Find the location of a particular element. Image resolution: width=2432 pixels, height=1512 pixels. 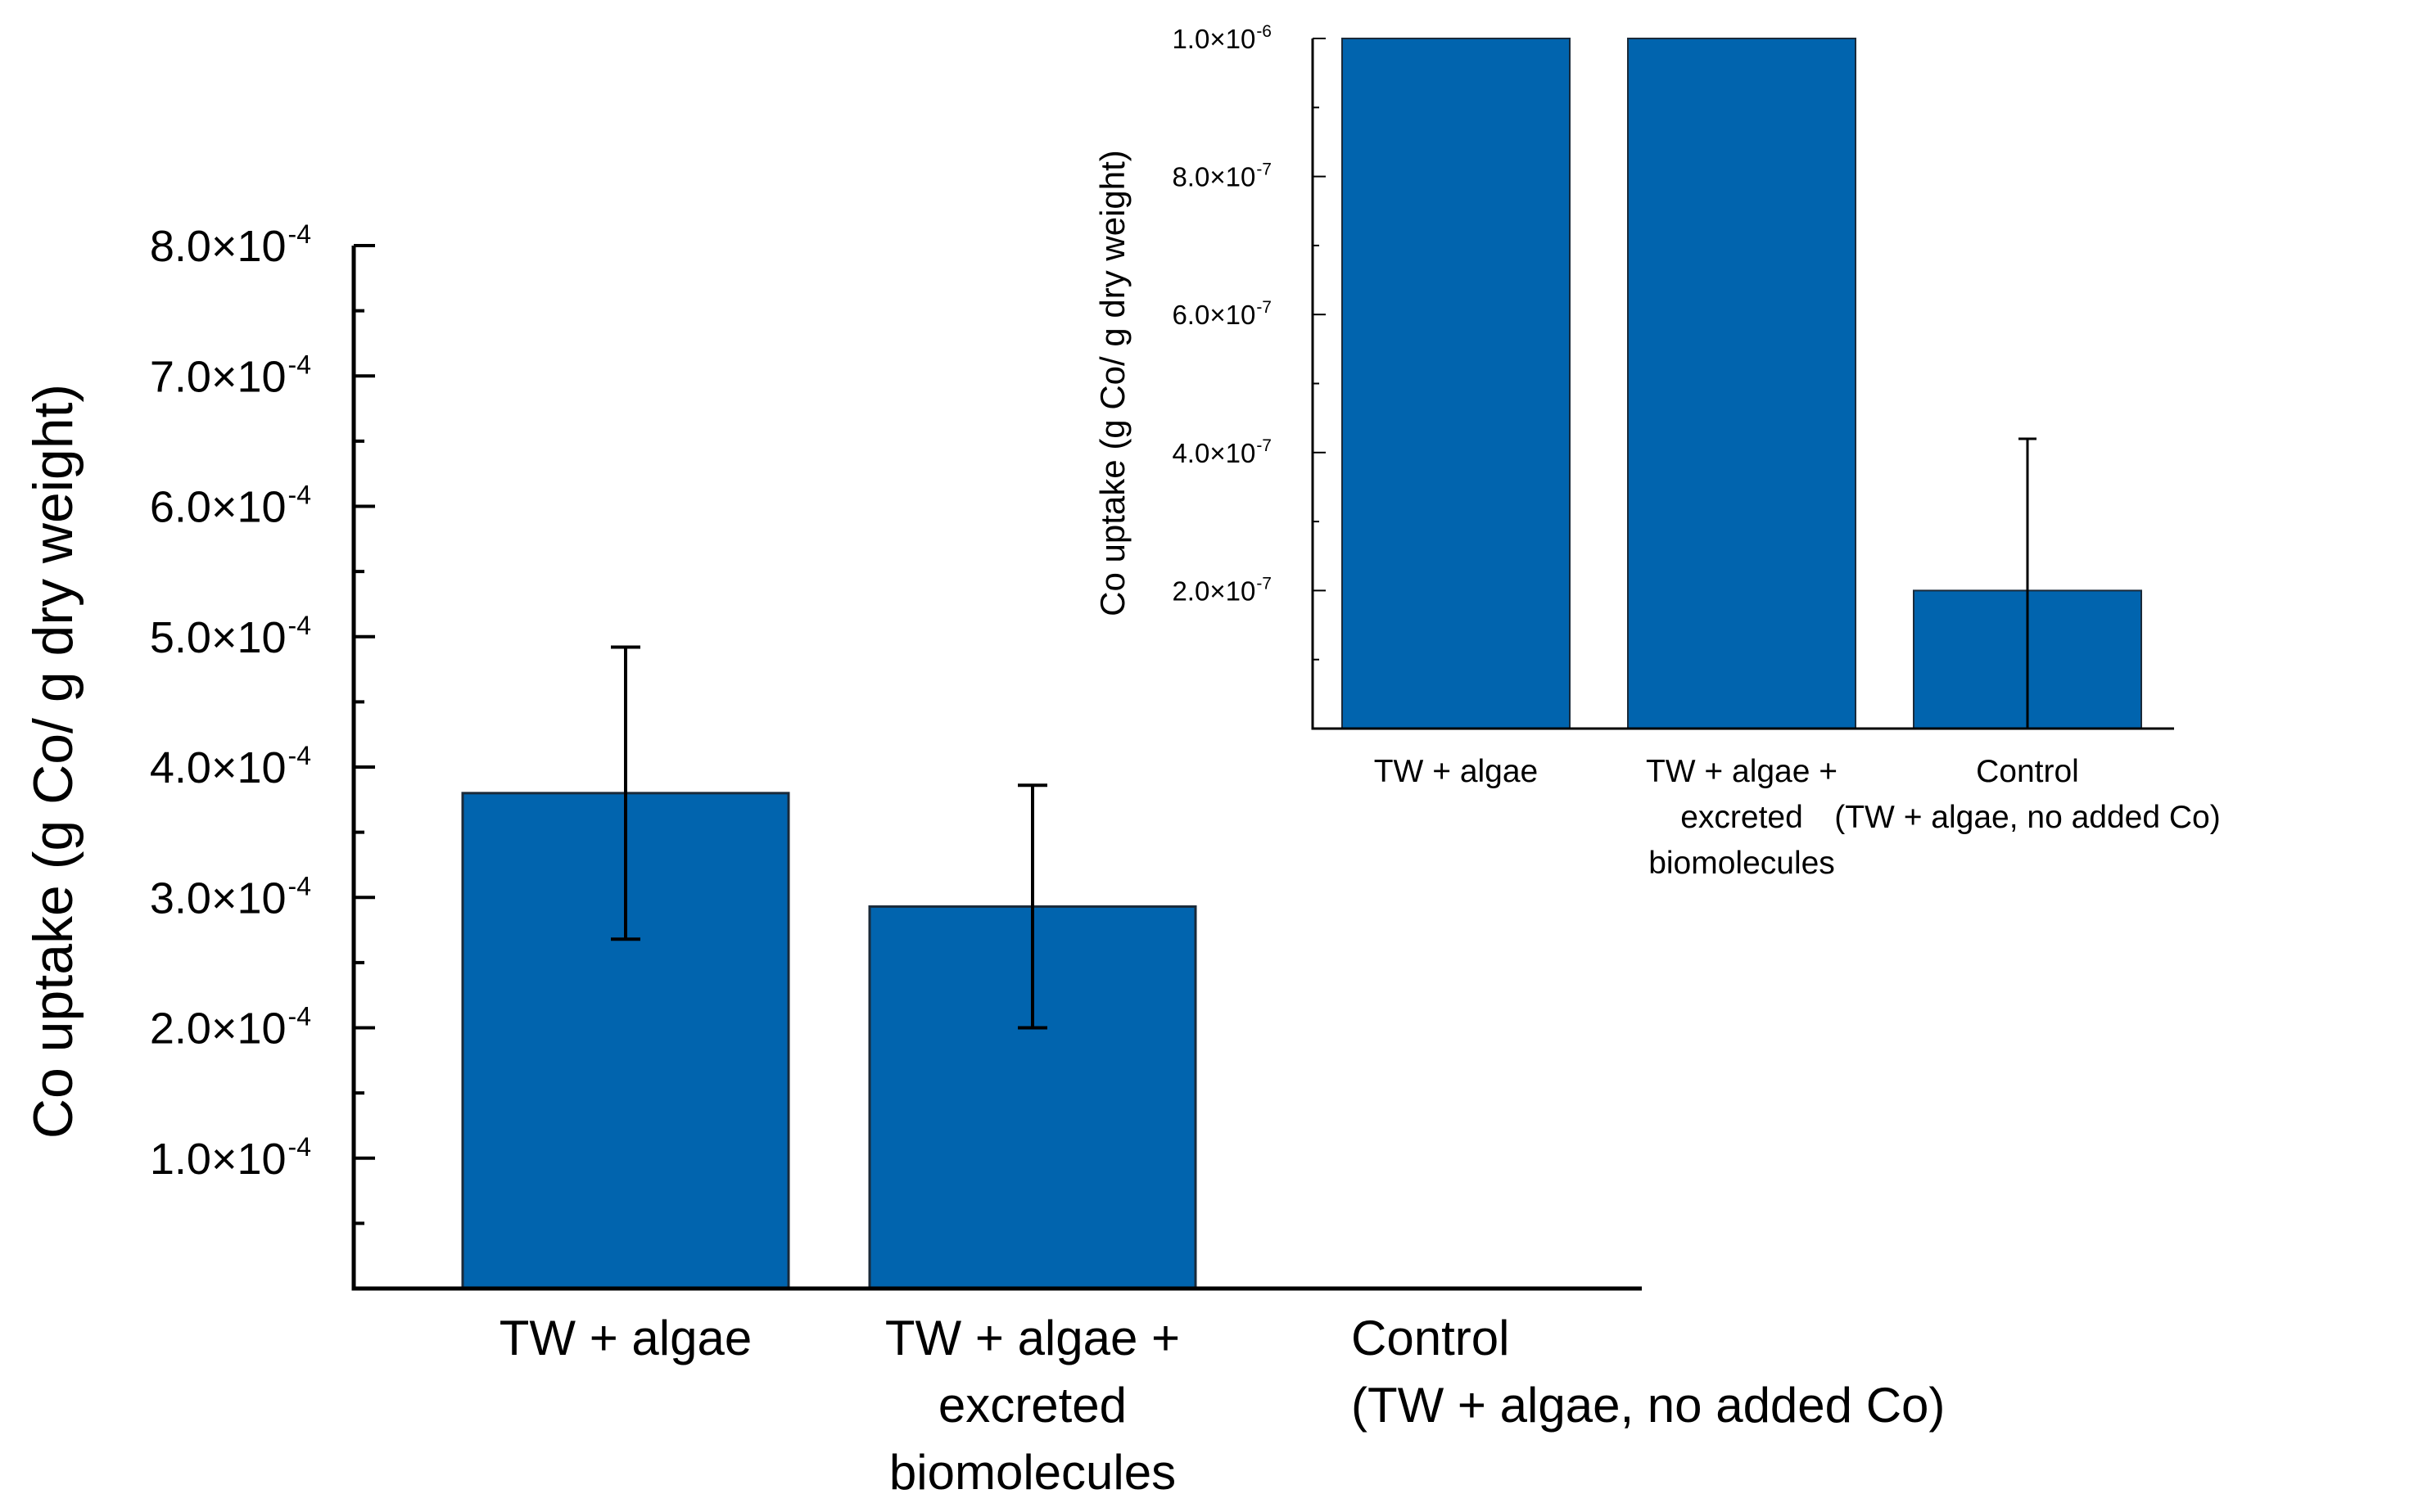

y-tick-label: 4.0×10⁻⁴ is located at coordinates (230, 766).